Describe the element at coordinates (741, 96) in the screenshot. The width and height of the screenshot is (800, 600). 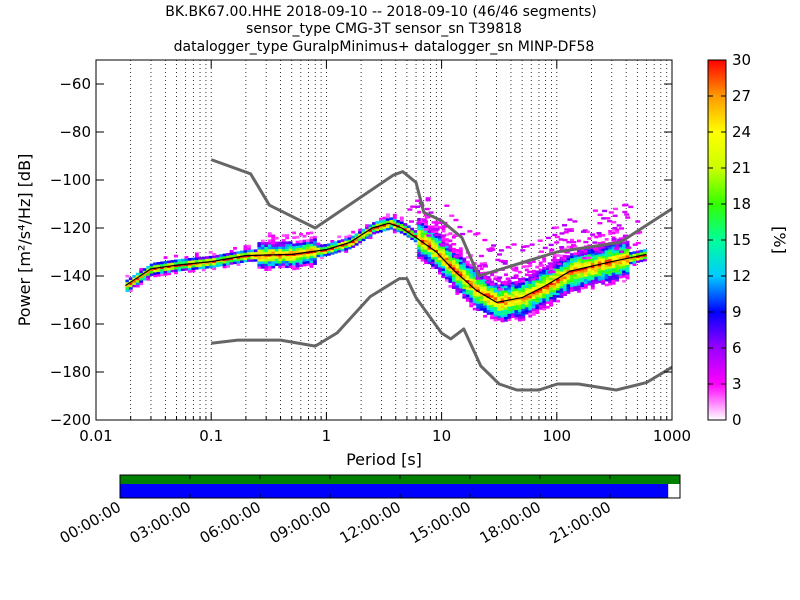
I see `colorbar-tick-label: 27` at that location.